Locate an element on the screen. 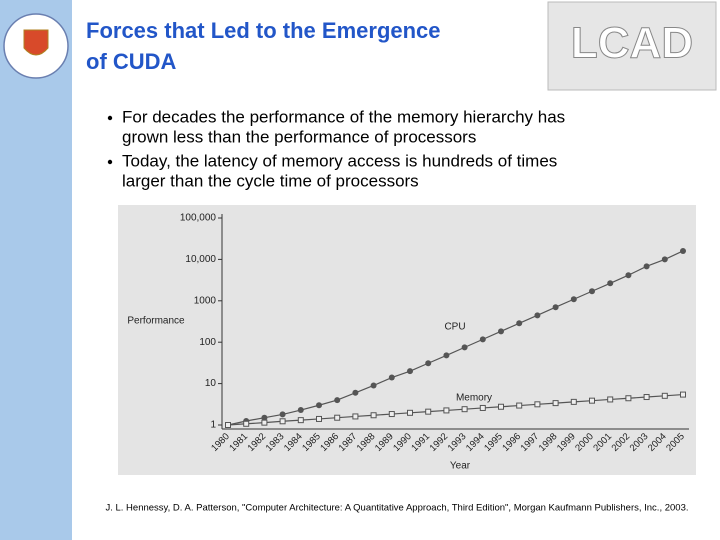  logo-shield is located at coordinates (36, 42).